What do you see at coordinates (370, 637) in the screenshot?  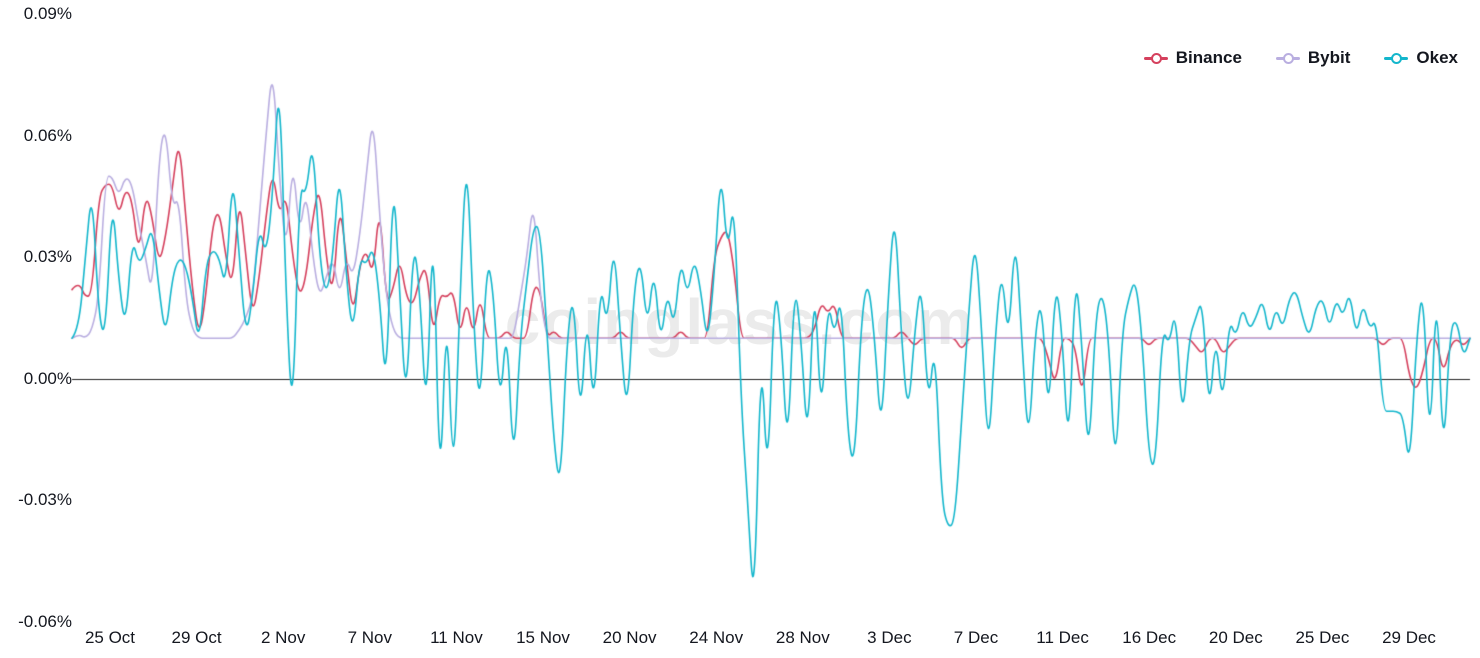 I see `x-tick-label: 7 Nov` at bounding box center [370, 637].